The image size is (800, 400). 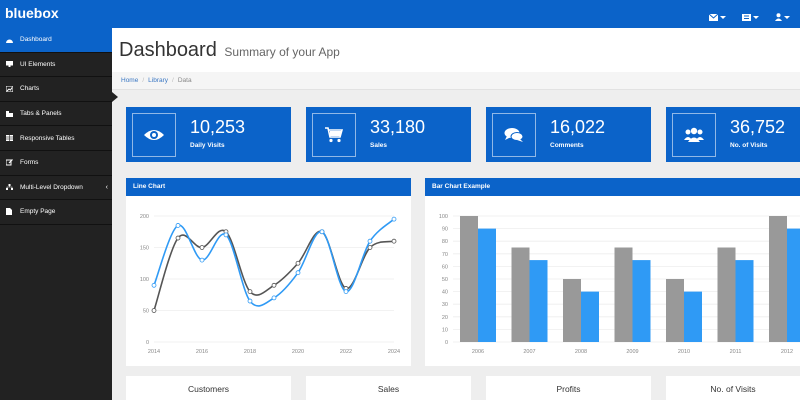 What do you see at coordinates (30, 89) in the screenshot?
I see `sidebar-item-label: Charts` at bounding box center [30, 89].